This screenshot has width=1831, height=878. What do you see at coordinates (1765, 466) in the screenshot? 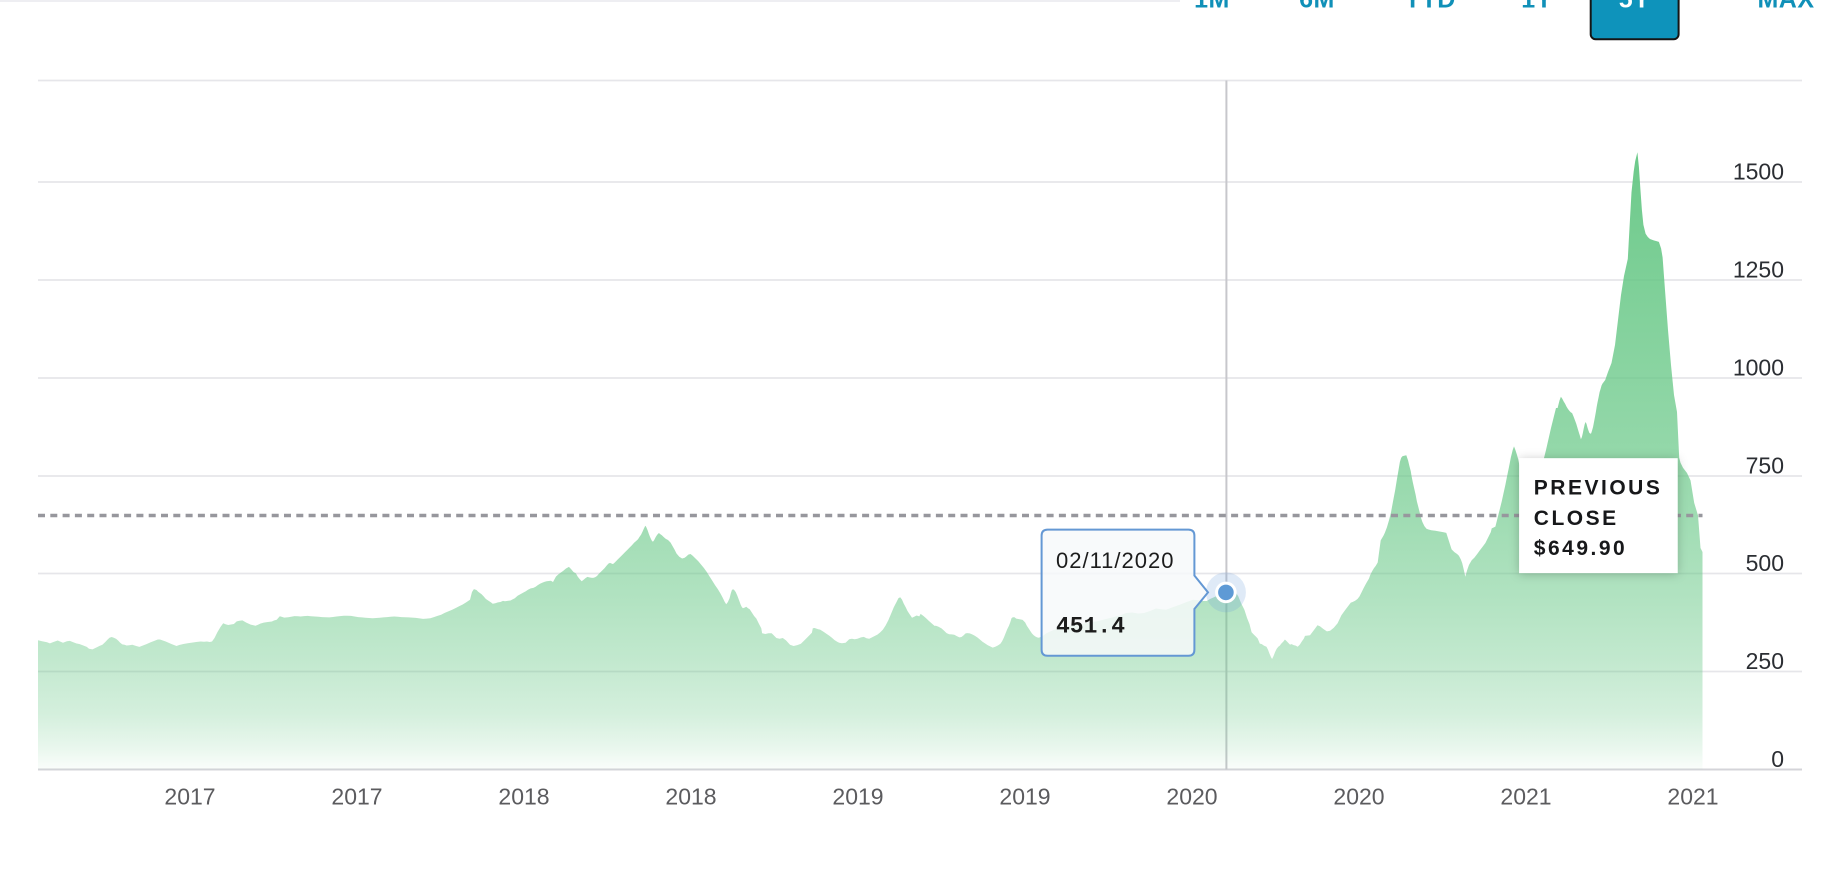
I see `svg-text: 750` at bounding box center [1765, 466].